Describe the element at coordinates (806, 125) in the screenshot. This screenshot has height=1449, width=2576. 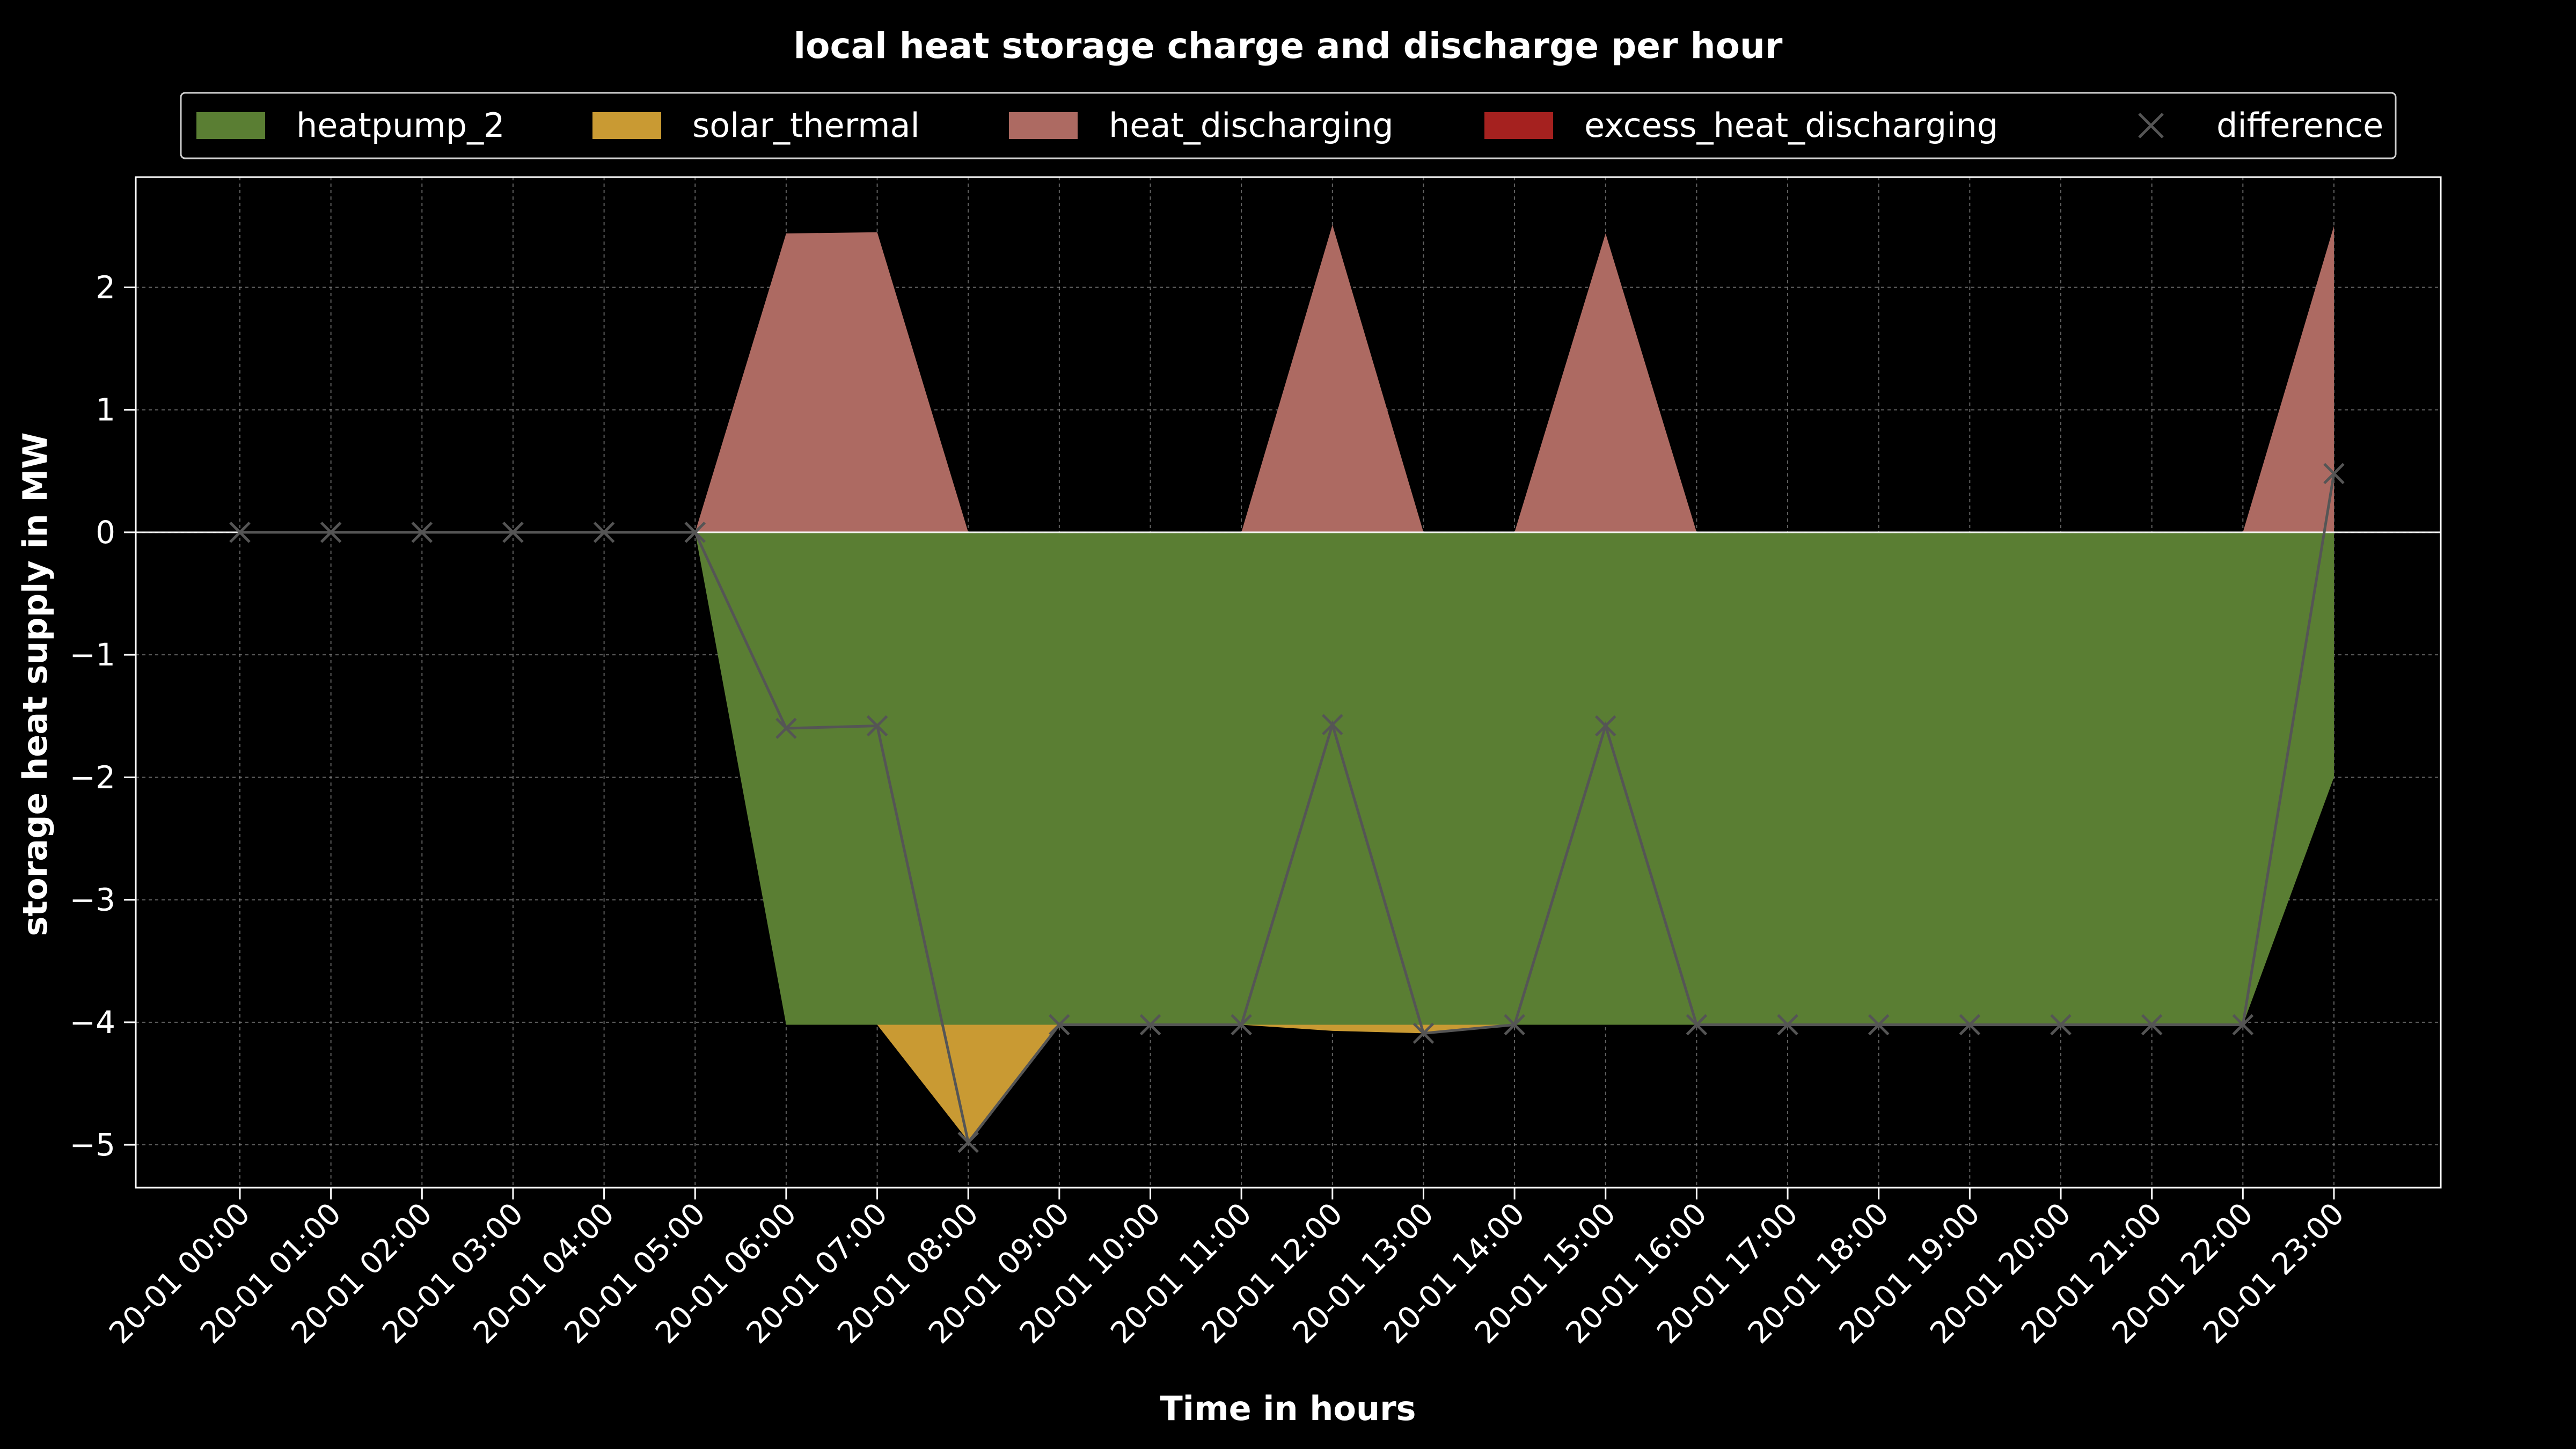
I see `legend-label: solar_thermal` at that location.